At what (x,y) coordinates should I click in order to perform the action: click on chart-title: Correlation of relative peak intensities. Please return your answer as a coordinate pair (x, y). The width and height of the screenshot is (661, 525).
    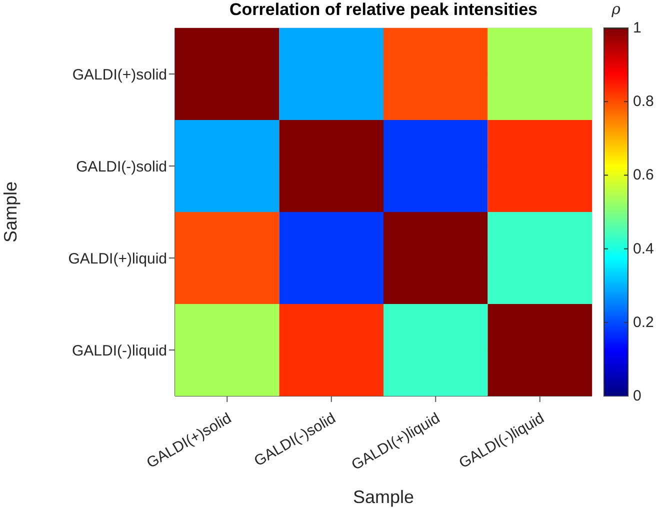
    Looking at the image, I should click on (384, 9).